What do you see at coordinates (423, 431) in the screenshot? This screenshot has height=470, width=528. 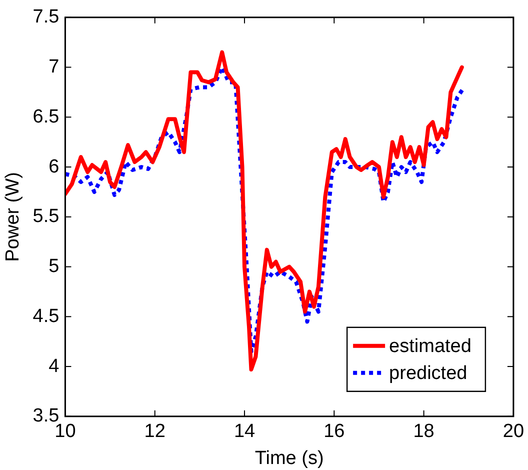 I see `x-tick-label: 18` at bounding box center [423, 431].